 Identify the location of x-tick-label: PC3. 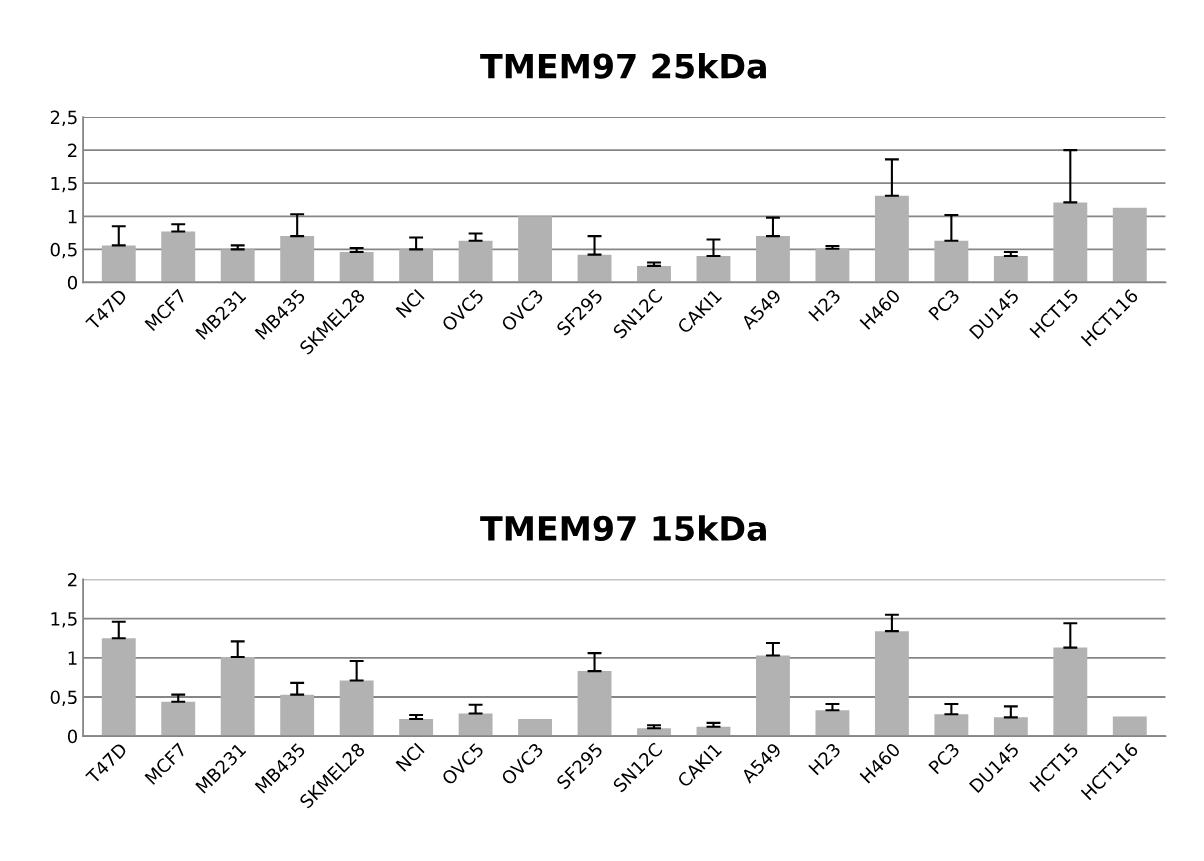
(944, 758).